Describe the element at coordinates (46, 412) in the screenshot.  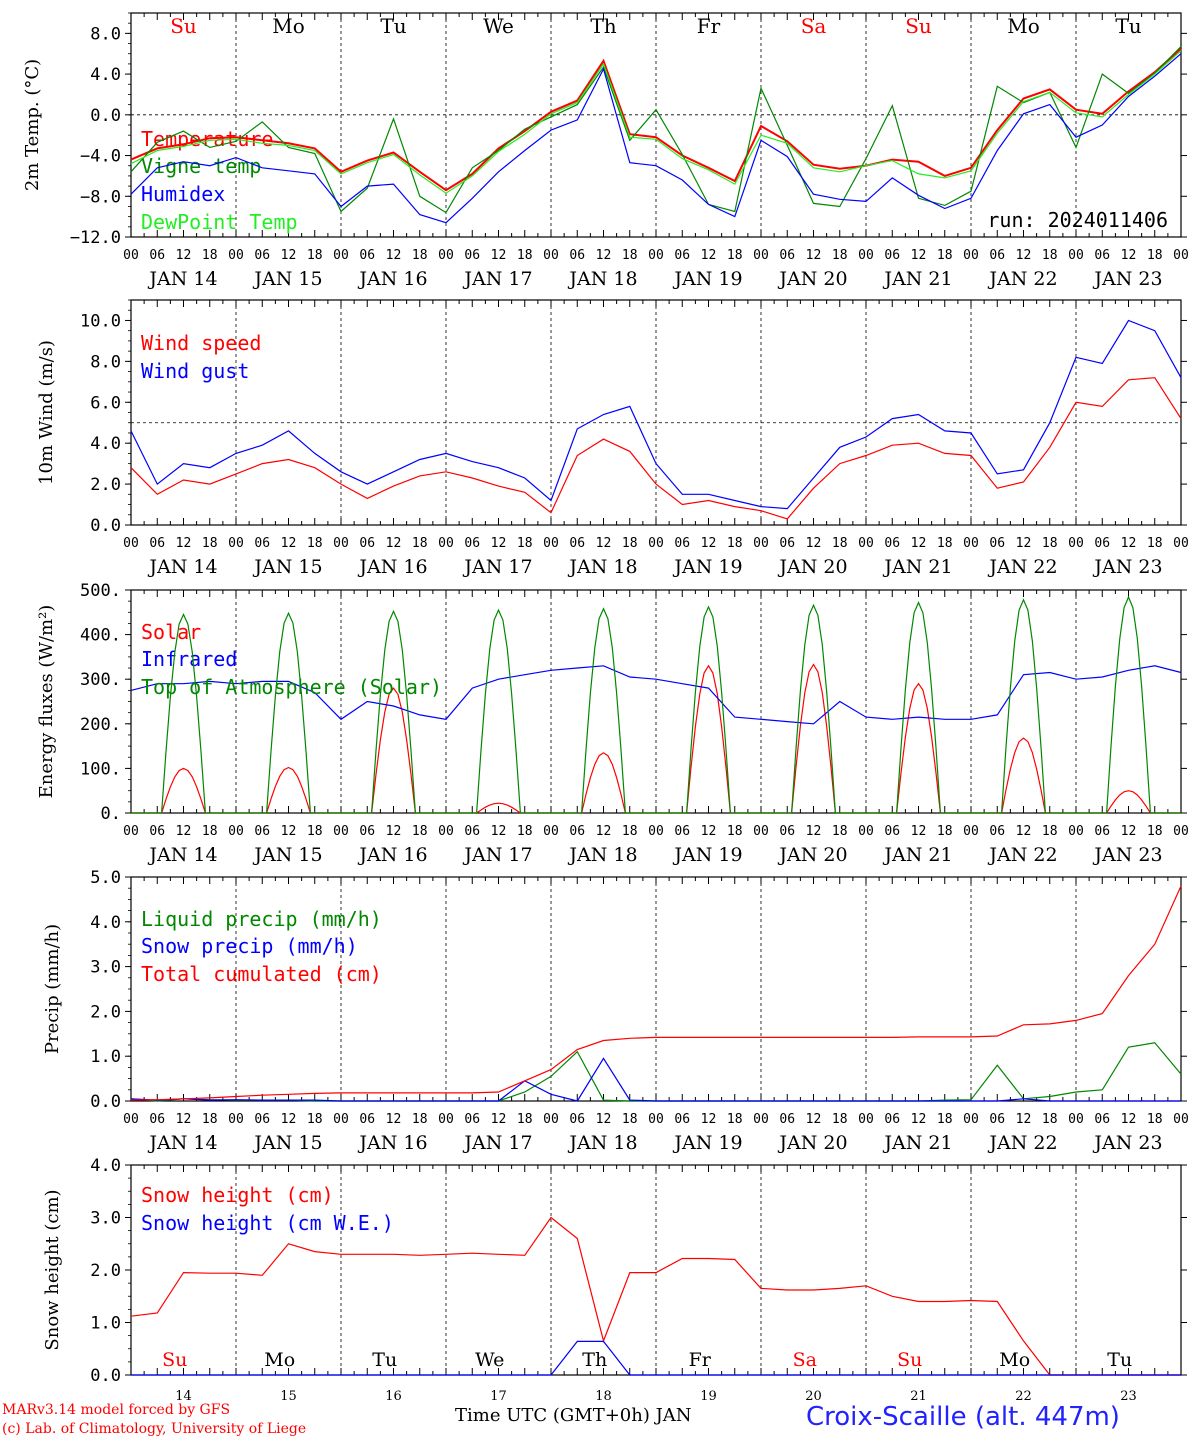
I see `y-axis-label: 10m Wind (m/s)` at that location.